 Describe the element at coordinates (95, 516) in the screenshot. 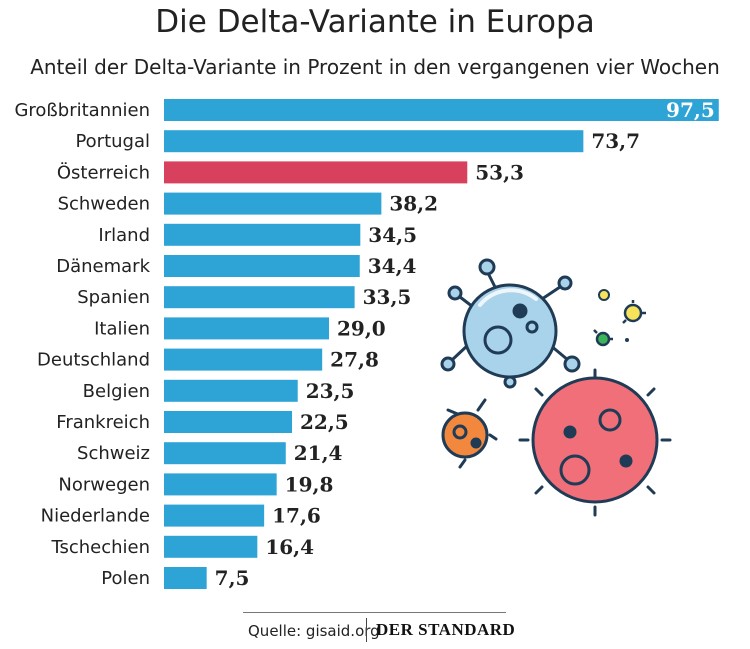

I see `category-label: Niederlande` at that location.